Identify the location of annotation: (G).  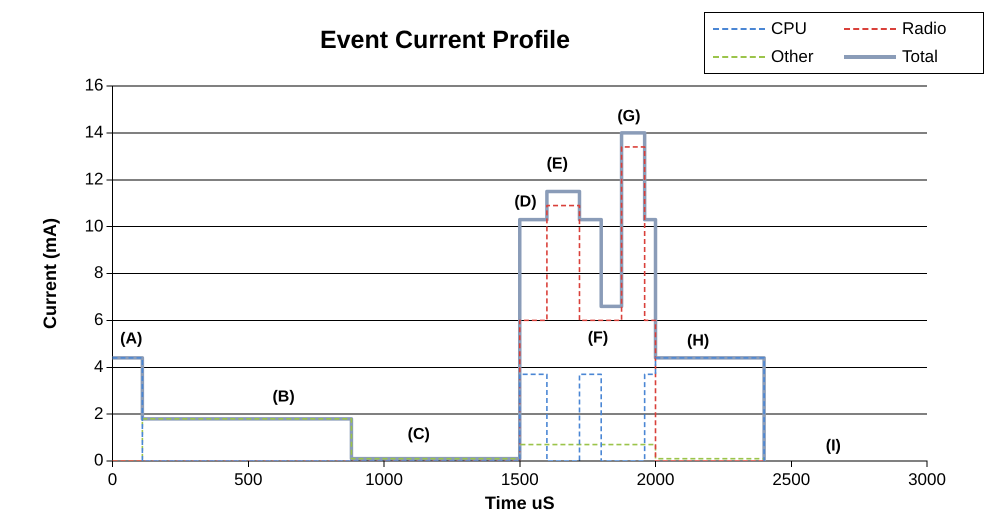
(628, 117).